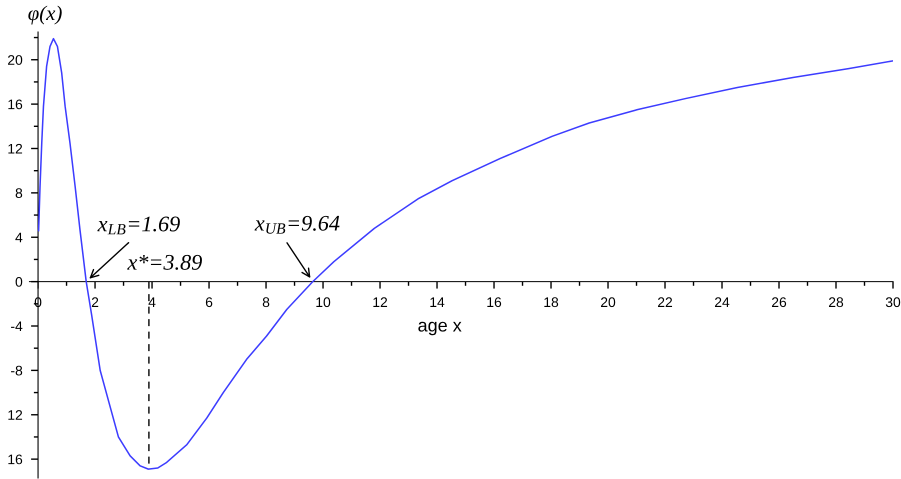  What do you see at coordinates (380, 302) in the screenshot?
I see `x-tick-label: 12` at bounding box center [380, 302].